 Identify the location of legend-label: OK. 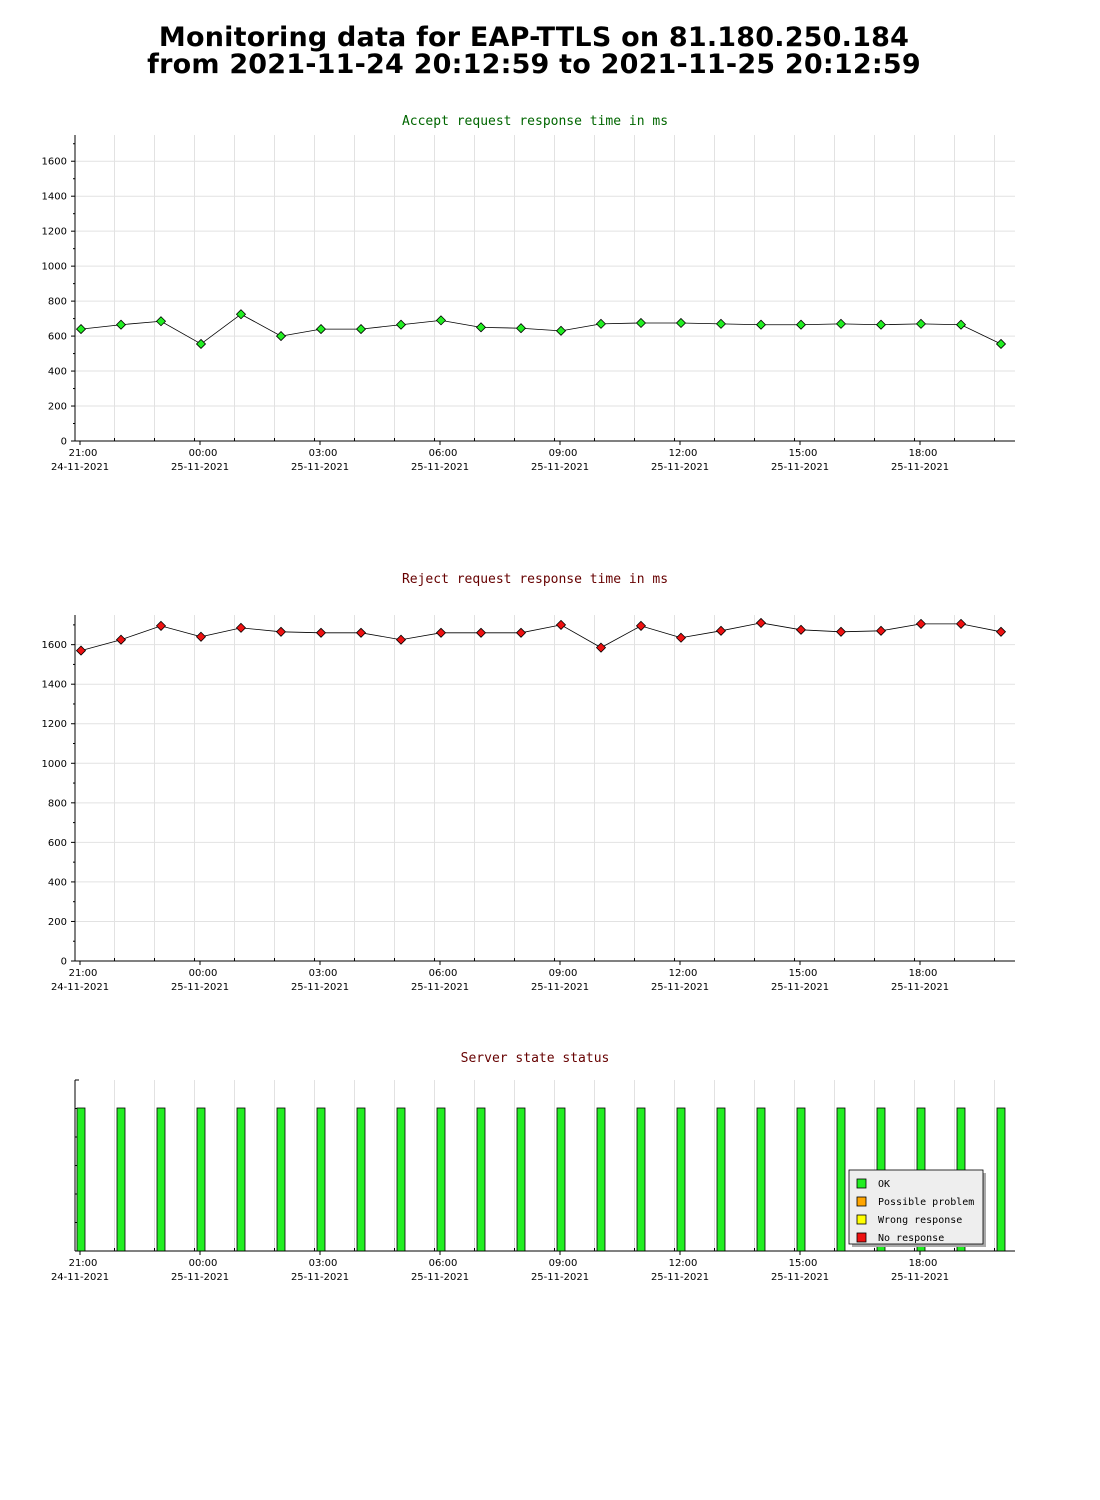
(884, 1184).